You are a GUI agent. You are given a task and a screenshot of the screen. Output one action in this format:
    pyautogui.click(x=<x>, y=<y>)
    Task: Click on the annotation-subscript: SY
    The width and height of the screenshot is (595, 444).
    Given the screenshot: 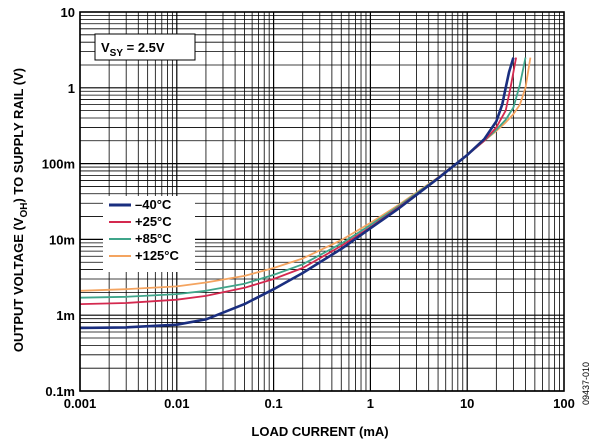 What is the action you would take?
    pyautogui.click(x=117, y=53)
    